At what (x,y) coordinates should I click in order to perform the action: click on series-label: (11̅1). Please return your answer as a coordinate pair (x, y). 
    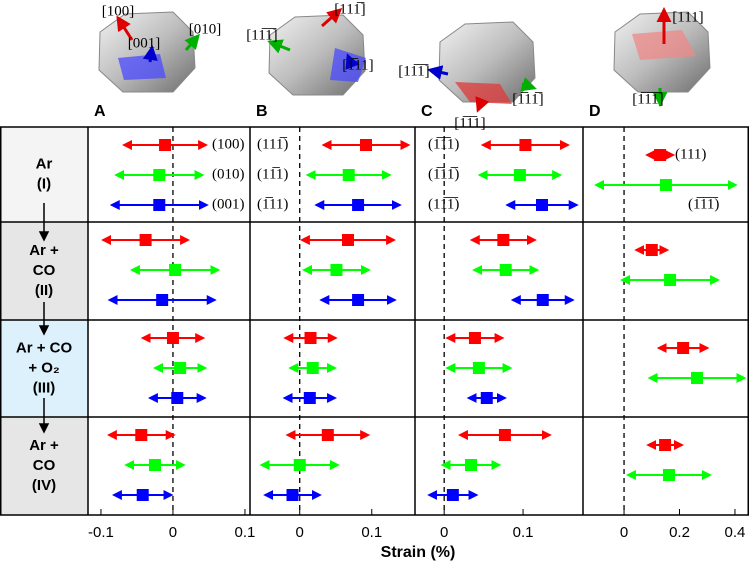
    Looking at the image, I should click on (272, 174).